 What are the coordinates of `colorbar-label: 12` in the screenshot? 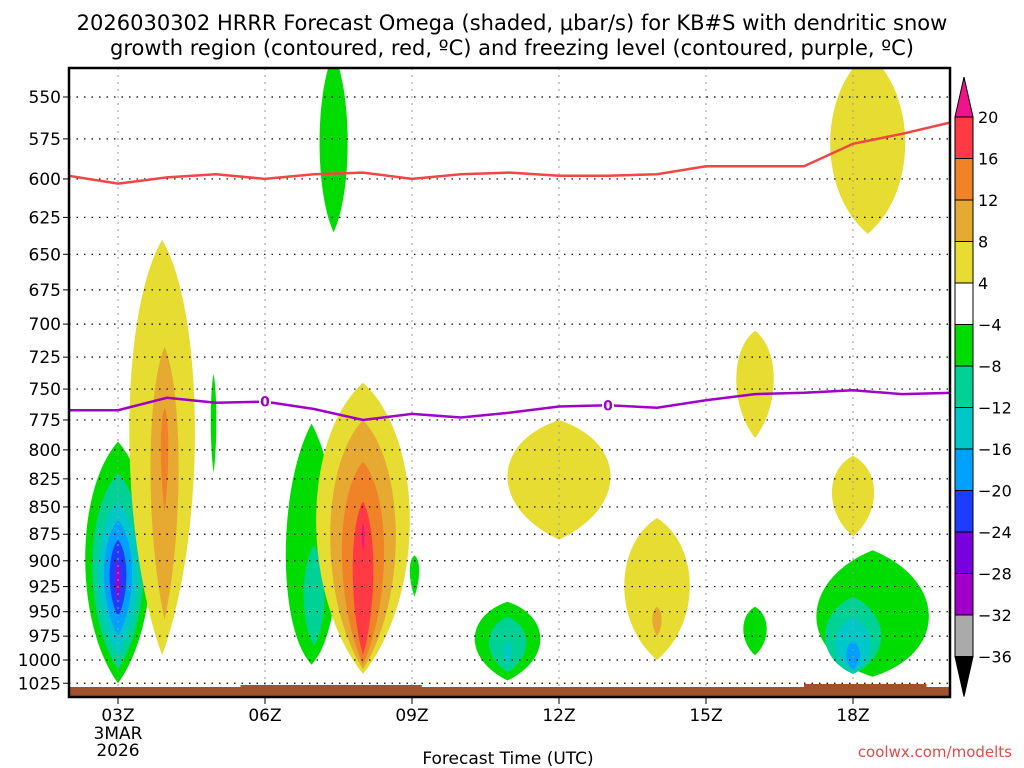 It's located at (988, 200).